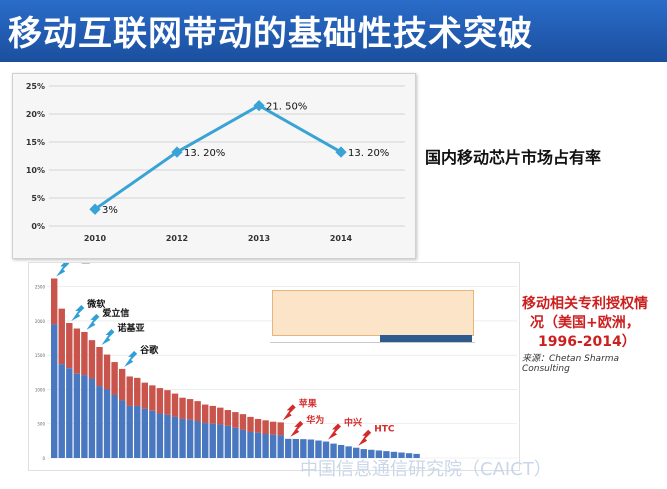 The height and width of the screenshot is (489, 667). I want to click on data-label: 21. 50%, so click(286, 107).